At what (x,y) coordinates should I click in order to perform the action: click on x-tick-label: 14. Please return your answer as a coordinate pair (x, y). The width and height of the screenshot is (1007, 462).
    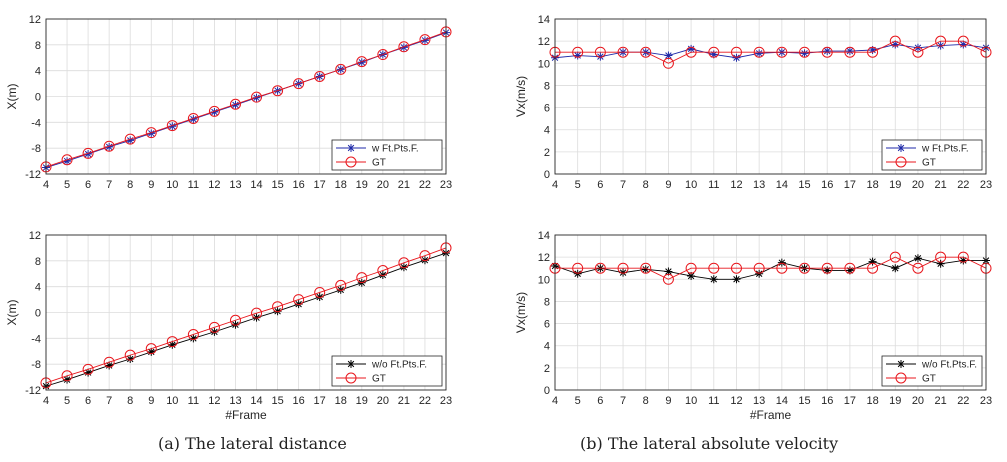
    Looking at the image, I should click on (256, 185).